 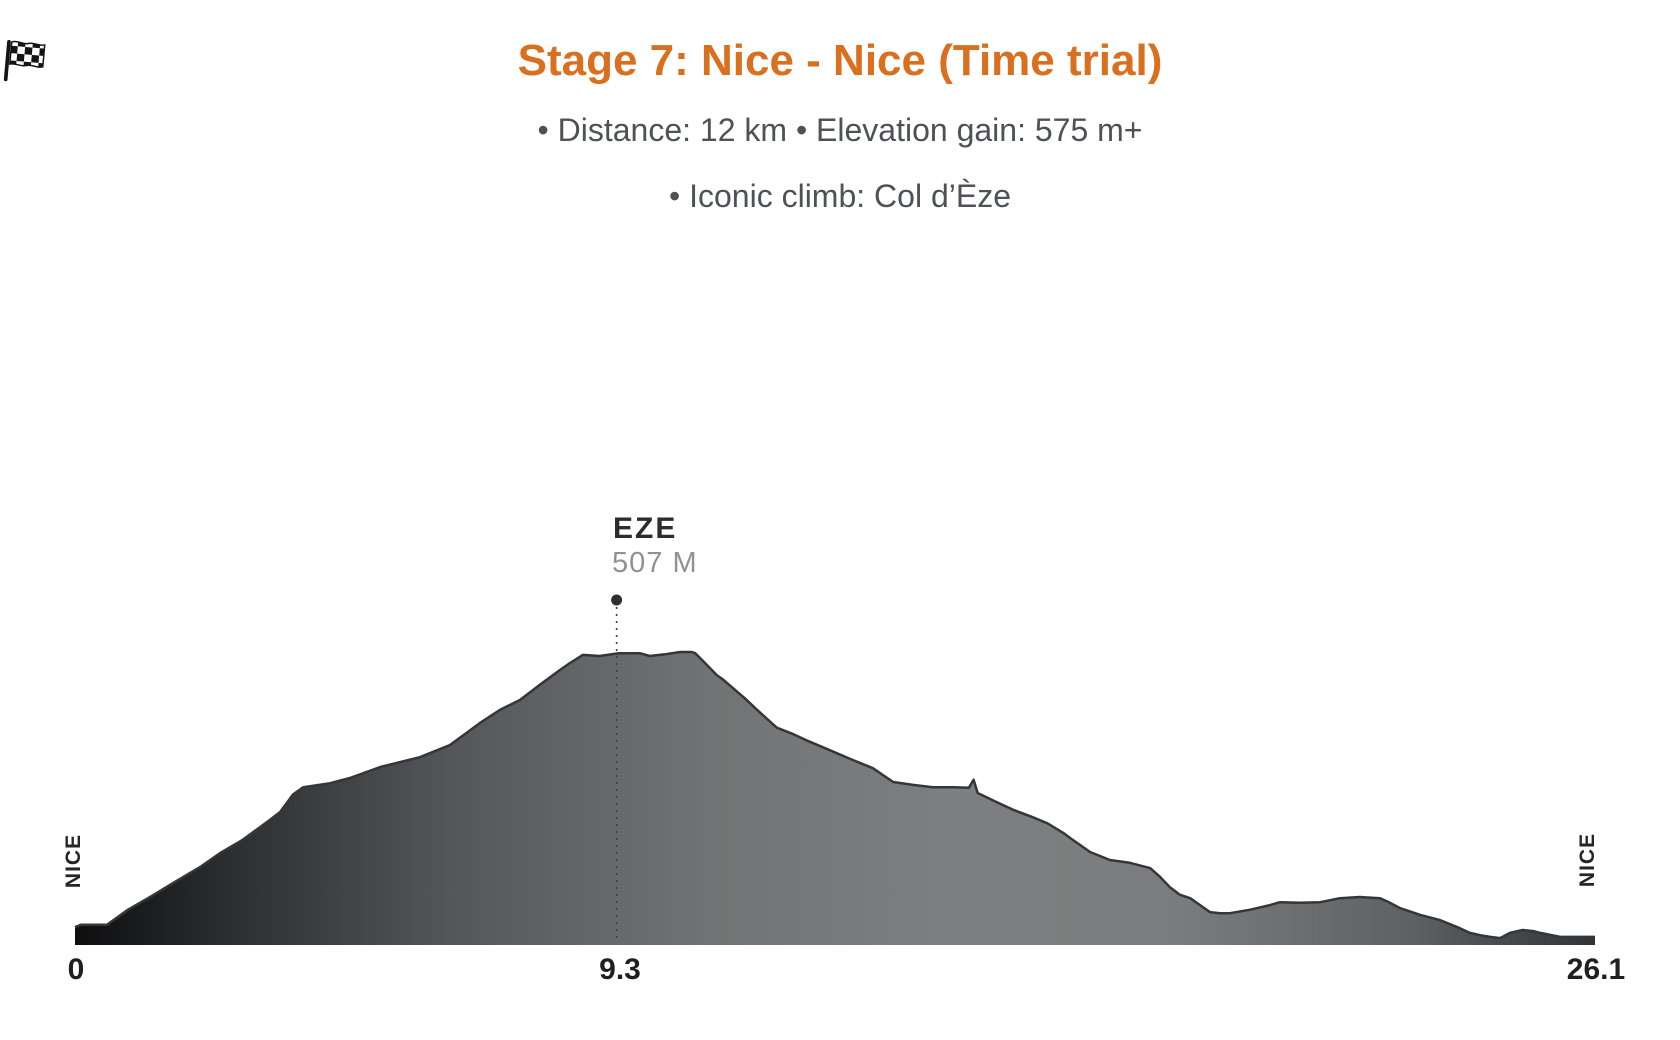 I want to click on x-tick-end: 26.1, so click(x=1596, y=969).